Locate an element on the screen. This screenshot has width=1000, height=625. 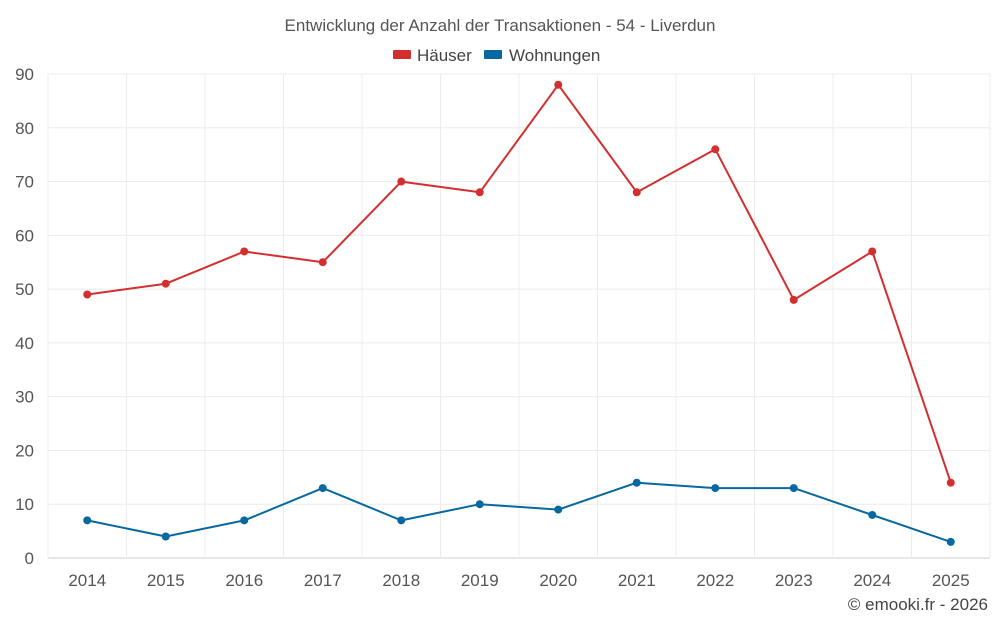
y-tick-label: 20 is located at coordinates (24, 450).